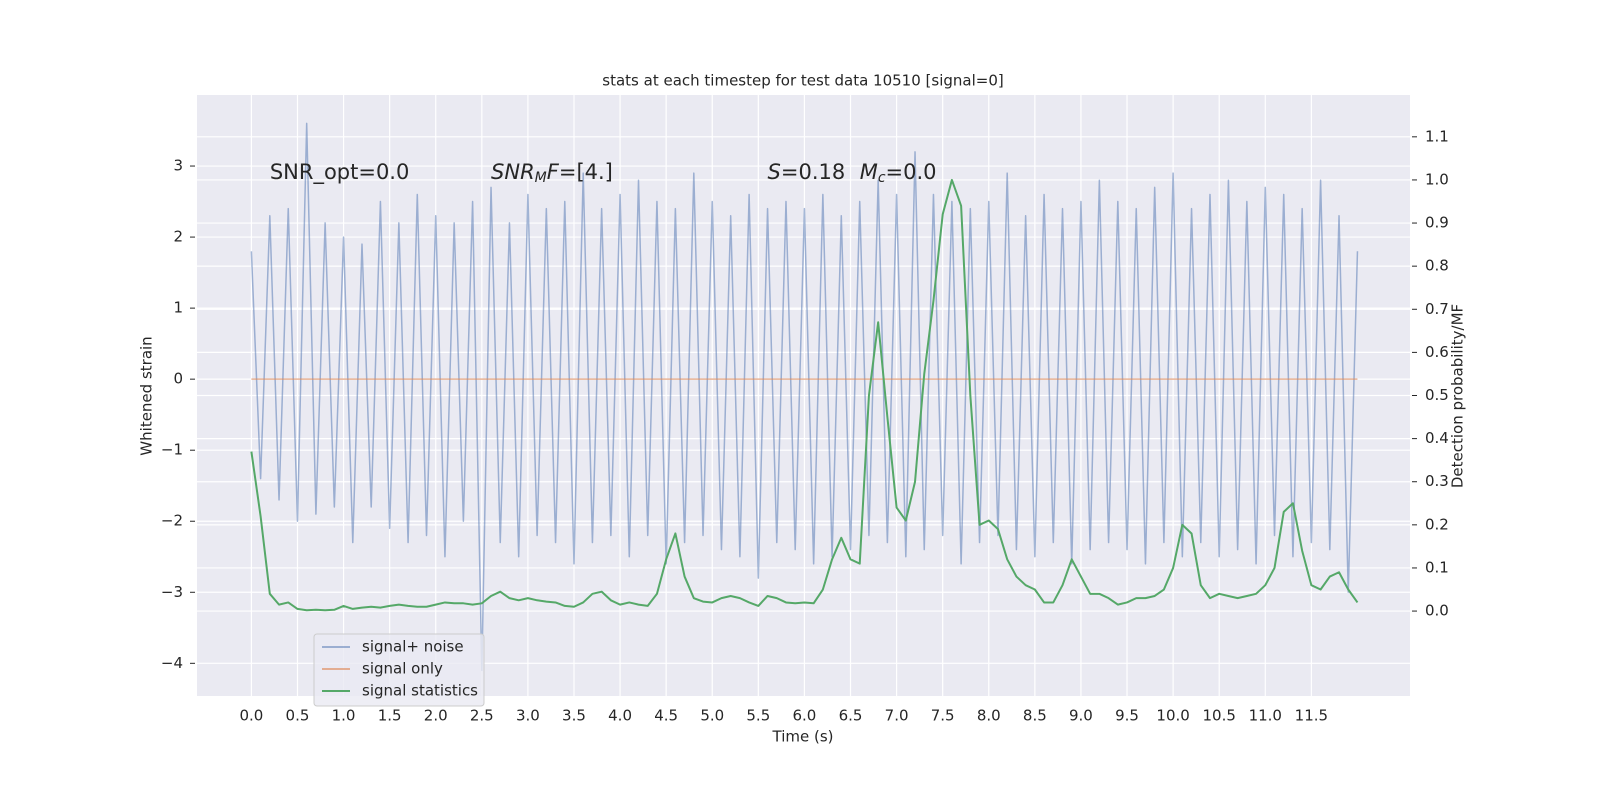 The width and height of the screenshot is (1600, 804). What do you see at coordinates (1437, 352) in the screenshot?
I see `y2-tick-label: 0.6` at bounding box center [1437, 352].